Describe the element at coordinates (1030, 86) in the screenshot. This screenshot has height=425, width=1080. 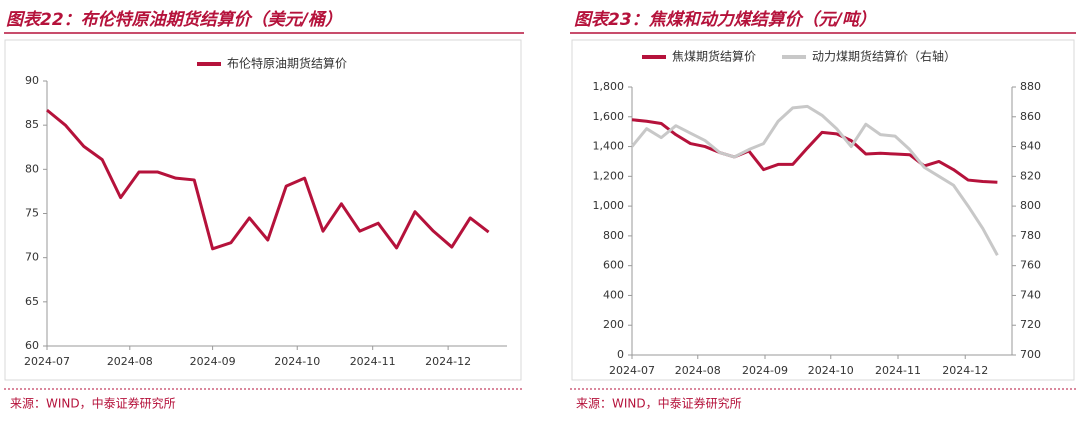
I see `y2-tick-label: 880` at that location.